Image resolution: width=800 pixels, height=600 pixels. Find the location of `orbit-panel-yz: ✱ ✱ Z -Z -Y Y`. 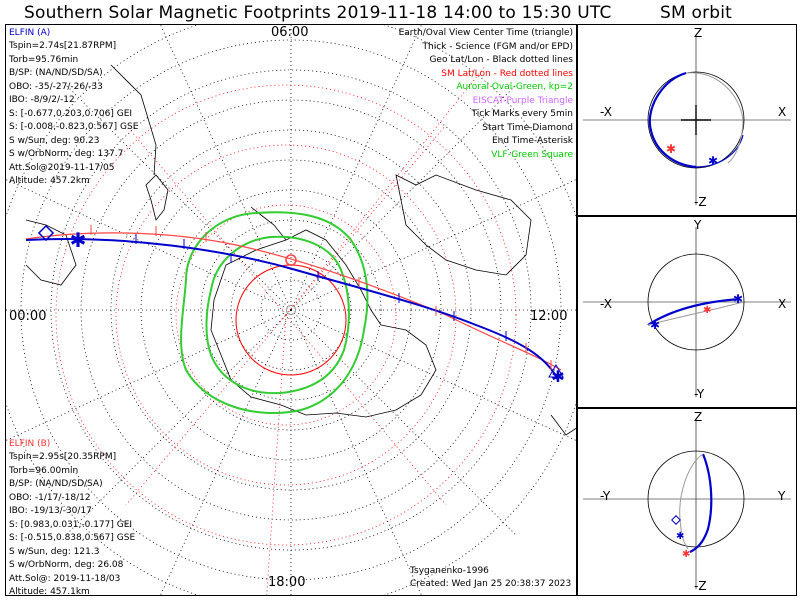

orbit-panel-yz: ✱ ✱ Z -Z -Y Y is located at coordinates (687, 502).